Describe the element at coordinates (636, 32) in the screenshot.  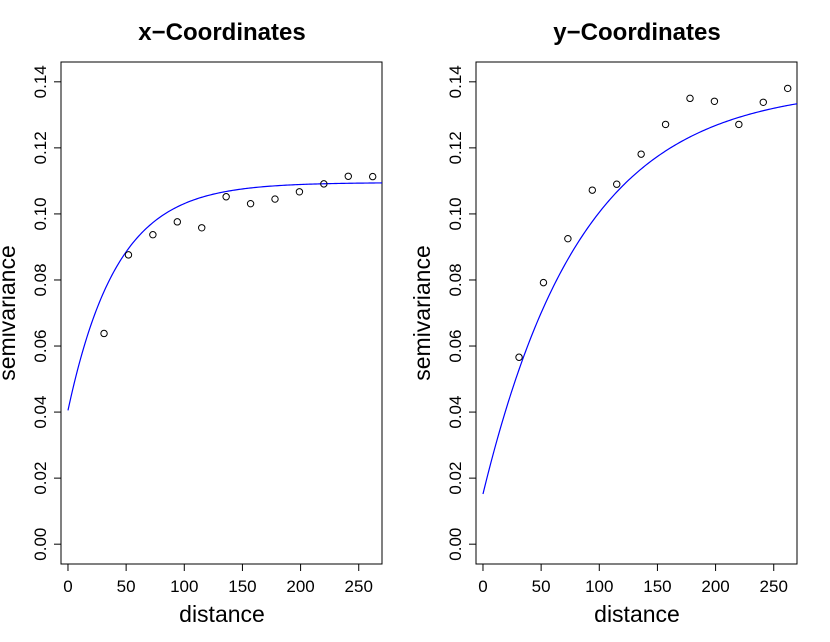
I see `chart-title: y−Coordinates` at that location.